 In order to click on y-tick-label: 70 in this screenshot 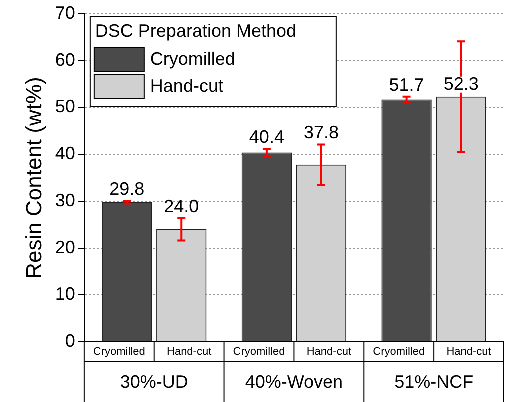, I will do `click(65, 12)`.